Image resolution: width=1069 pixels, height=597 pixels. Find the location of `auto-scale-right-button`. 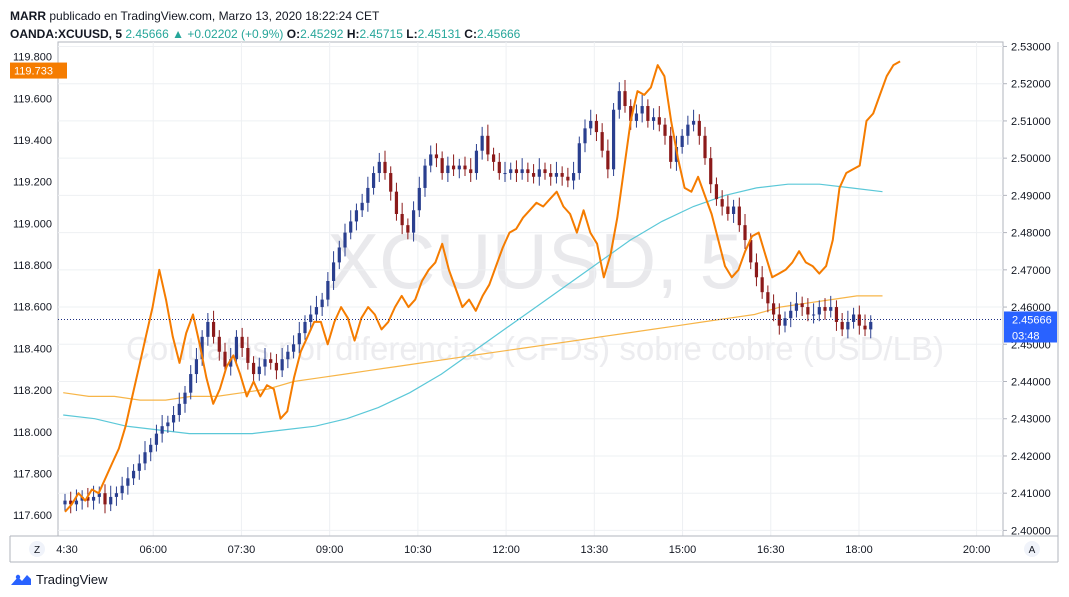

auto-scale-right-button is located at coordinates (1032, 549).